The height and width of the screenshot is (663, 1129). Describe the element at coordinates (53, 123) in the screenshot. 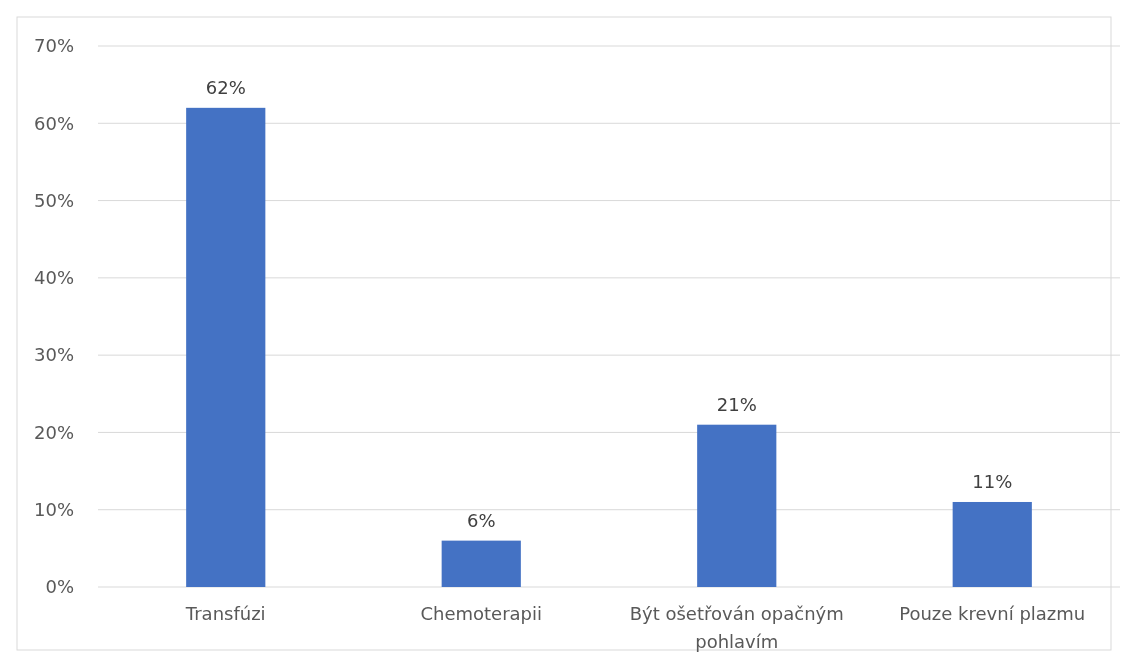

I see `y-tick-label: 60%` at that location.